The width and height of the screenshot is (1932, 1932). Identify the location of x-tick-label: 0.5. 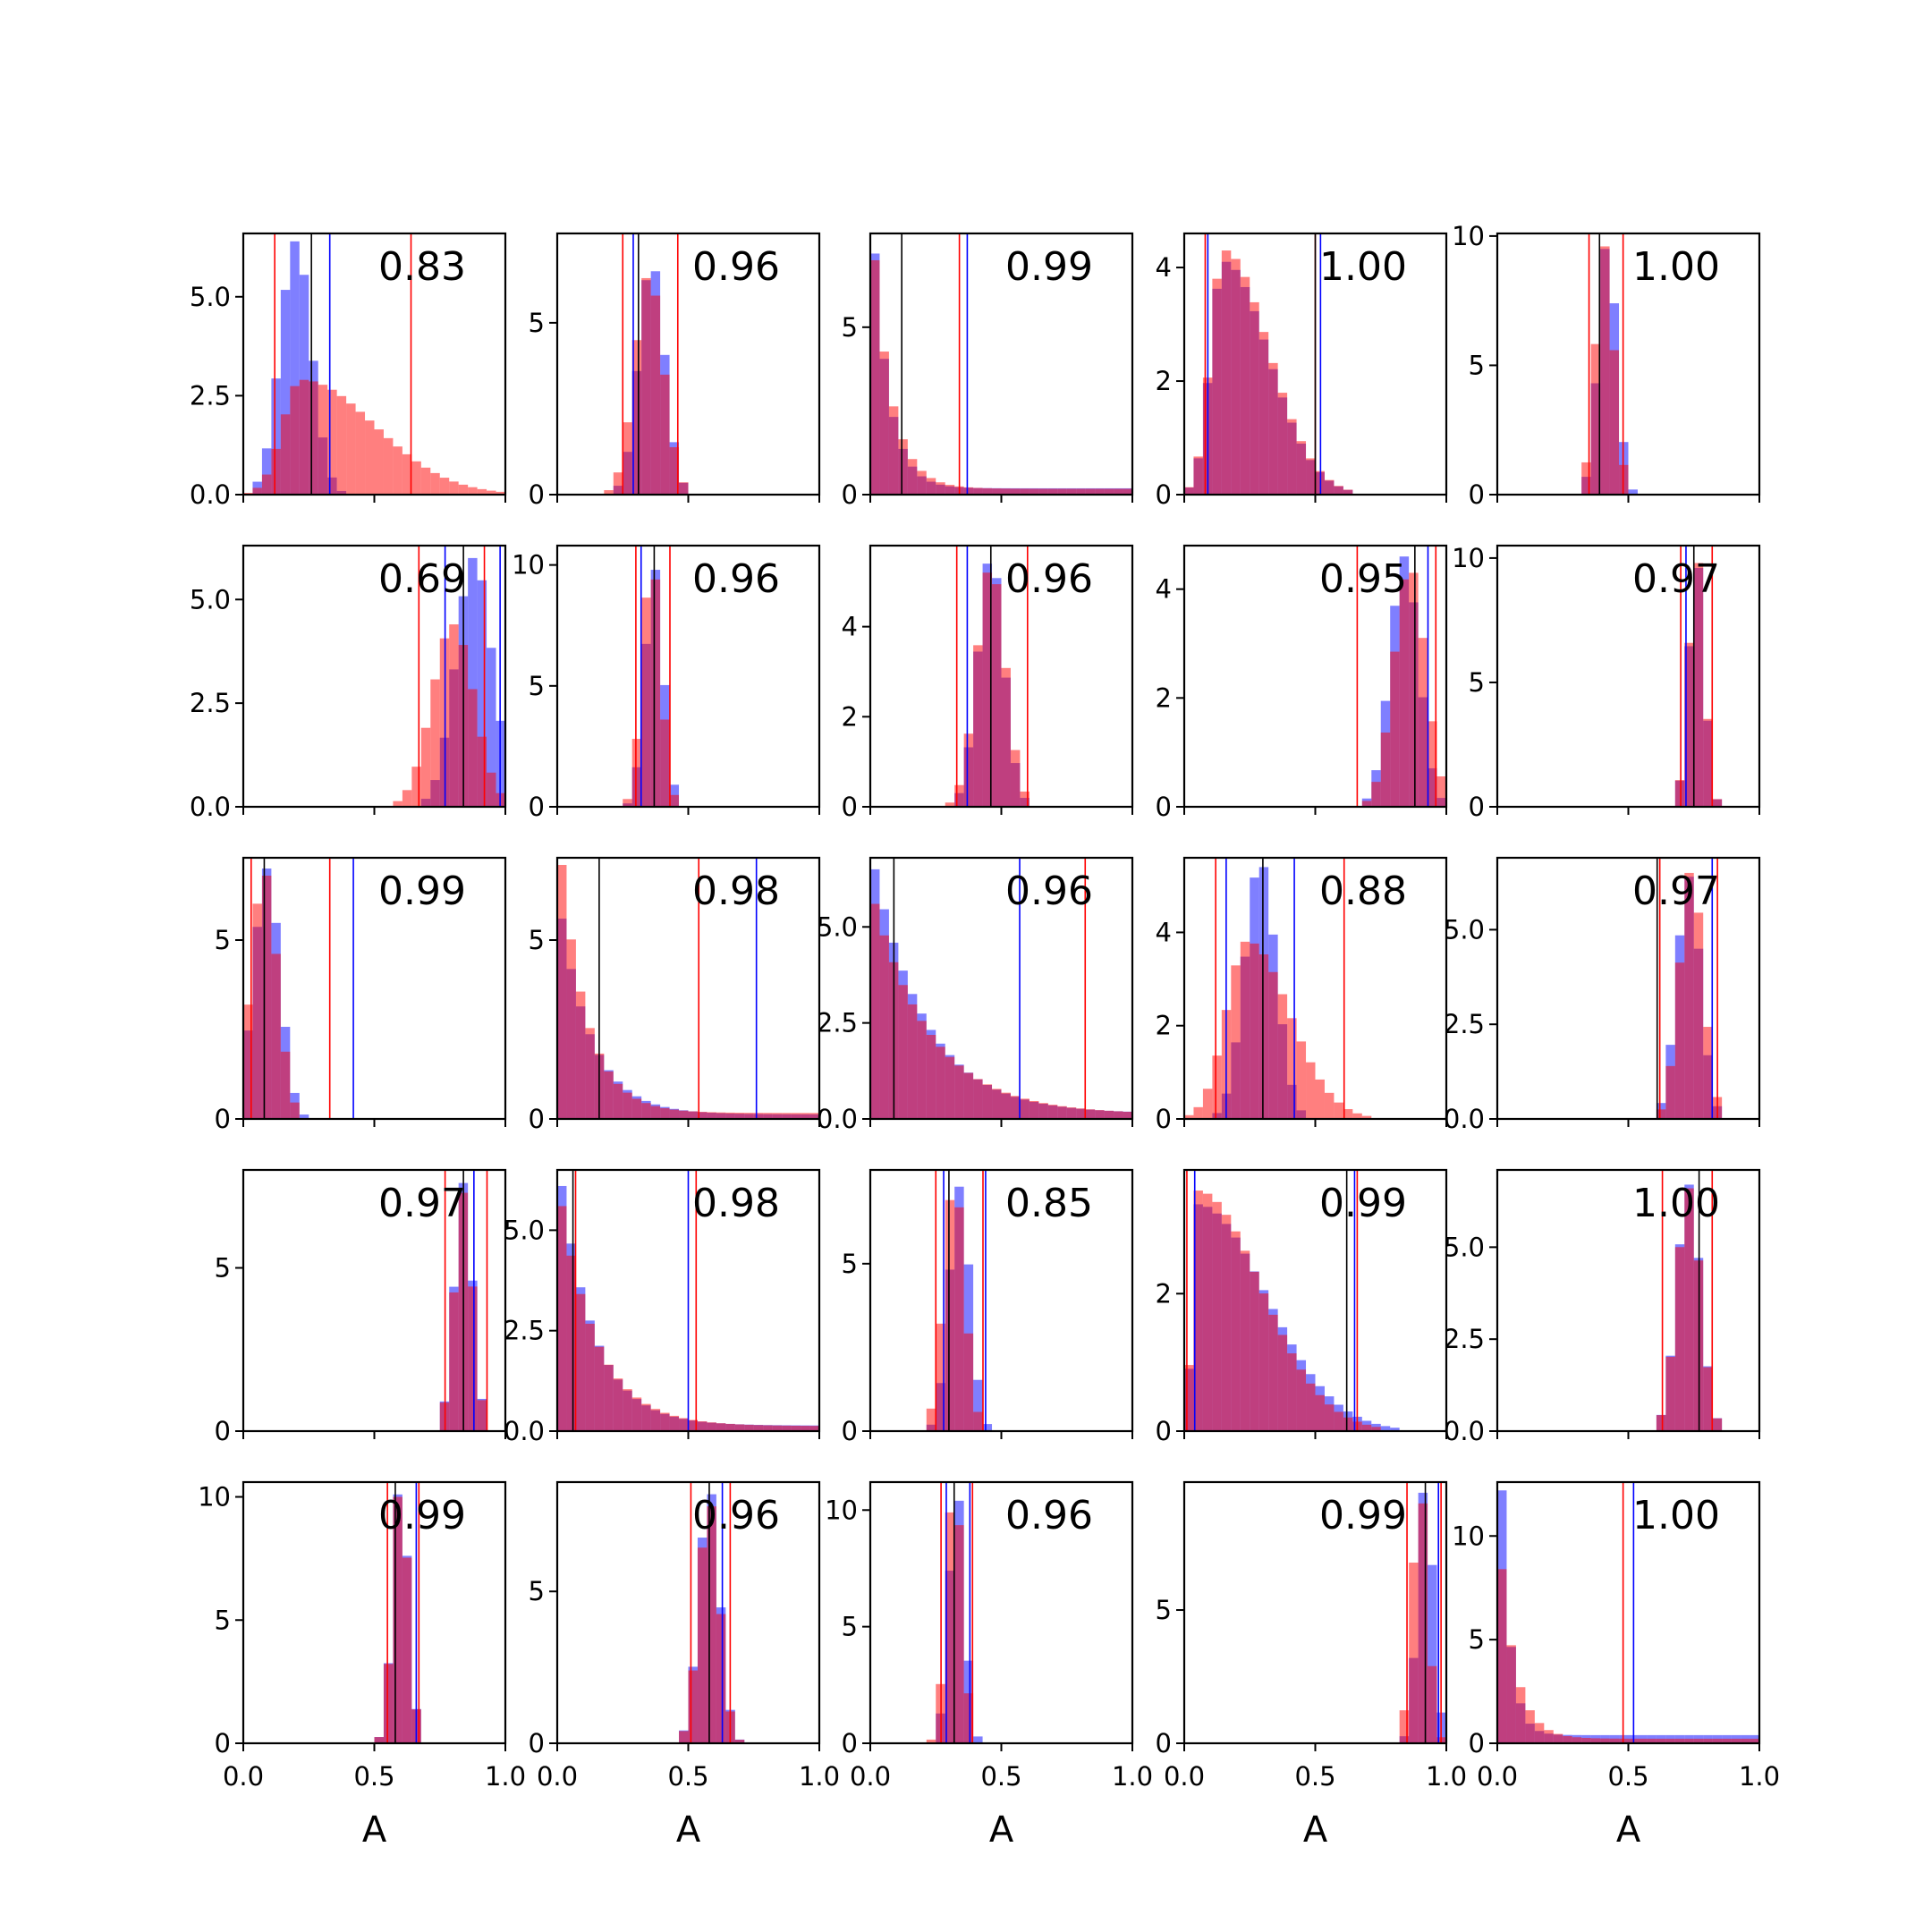
(1314, 1776).